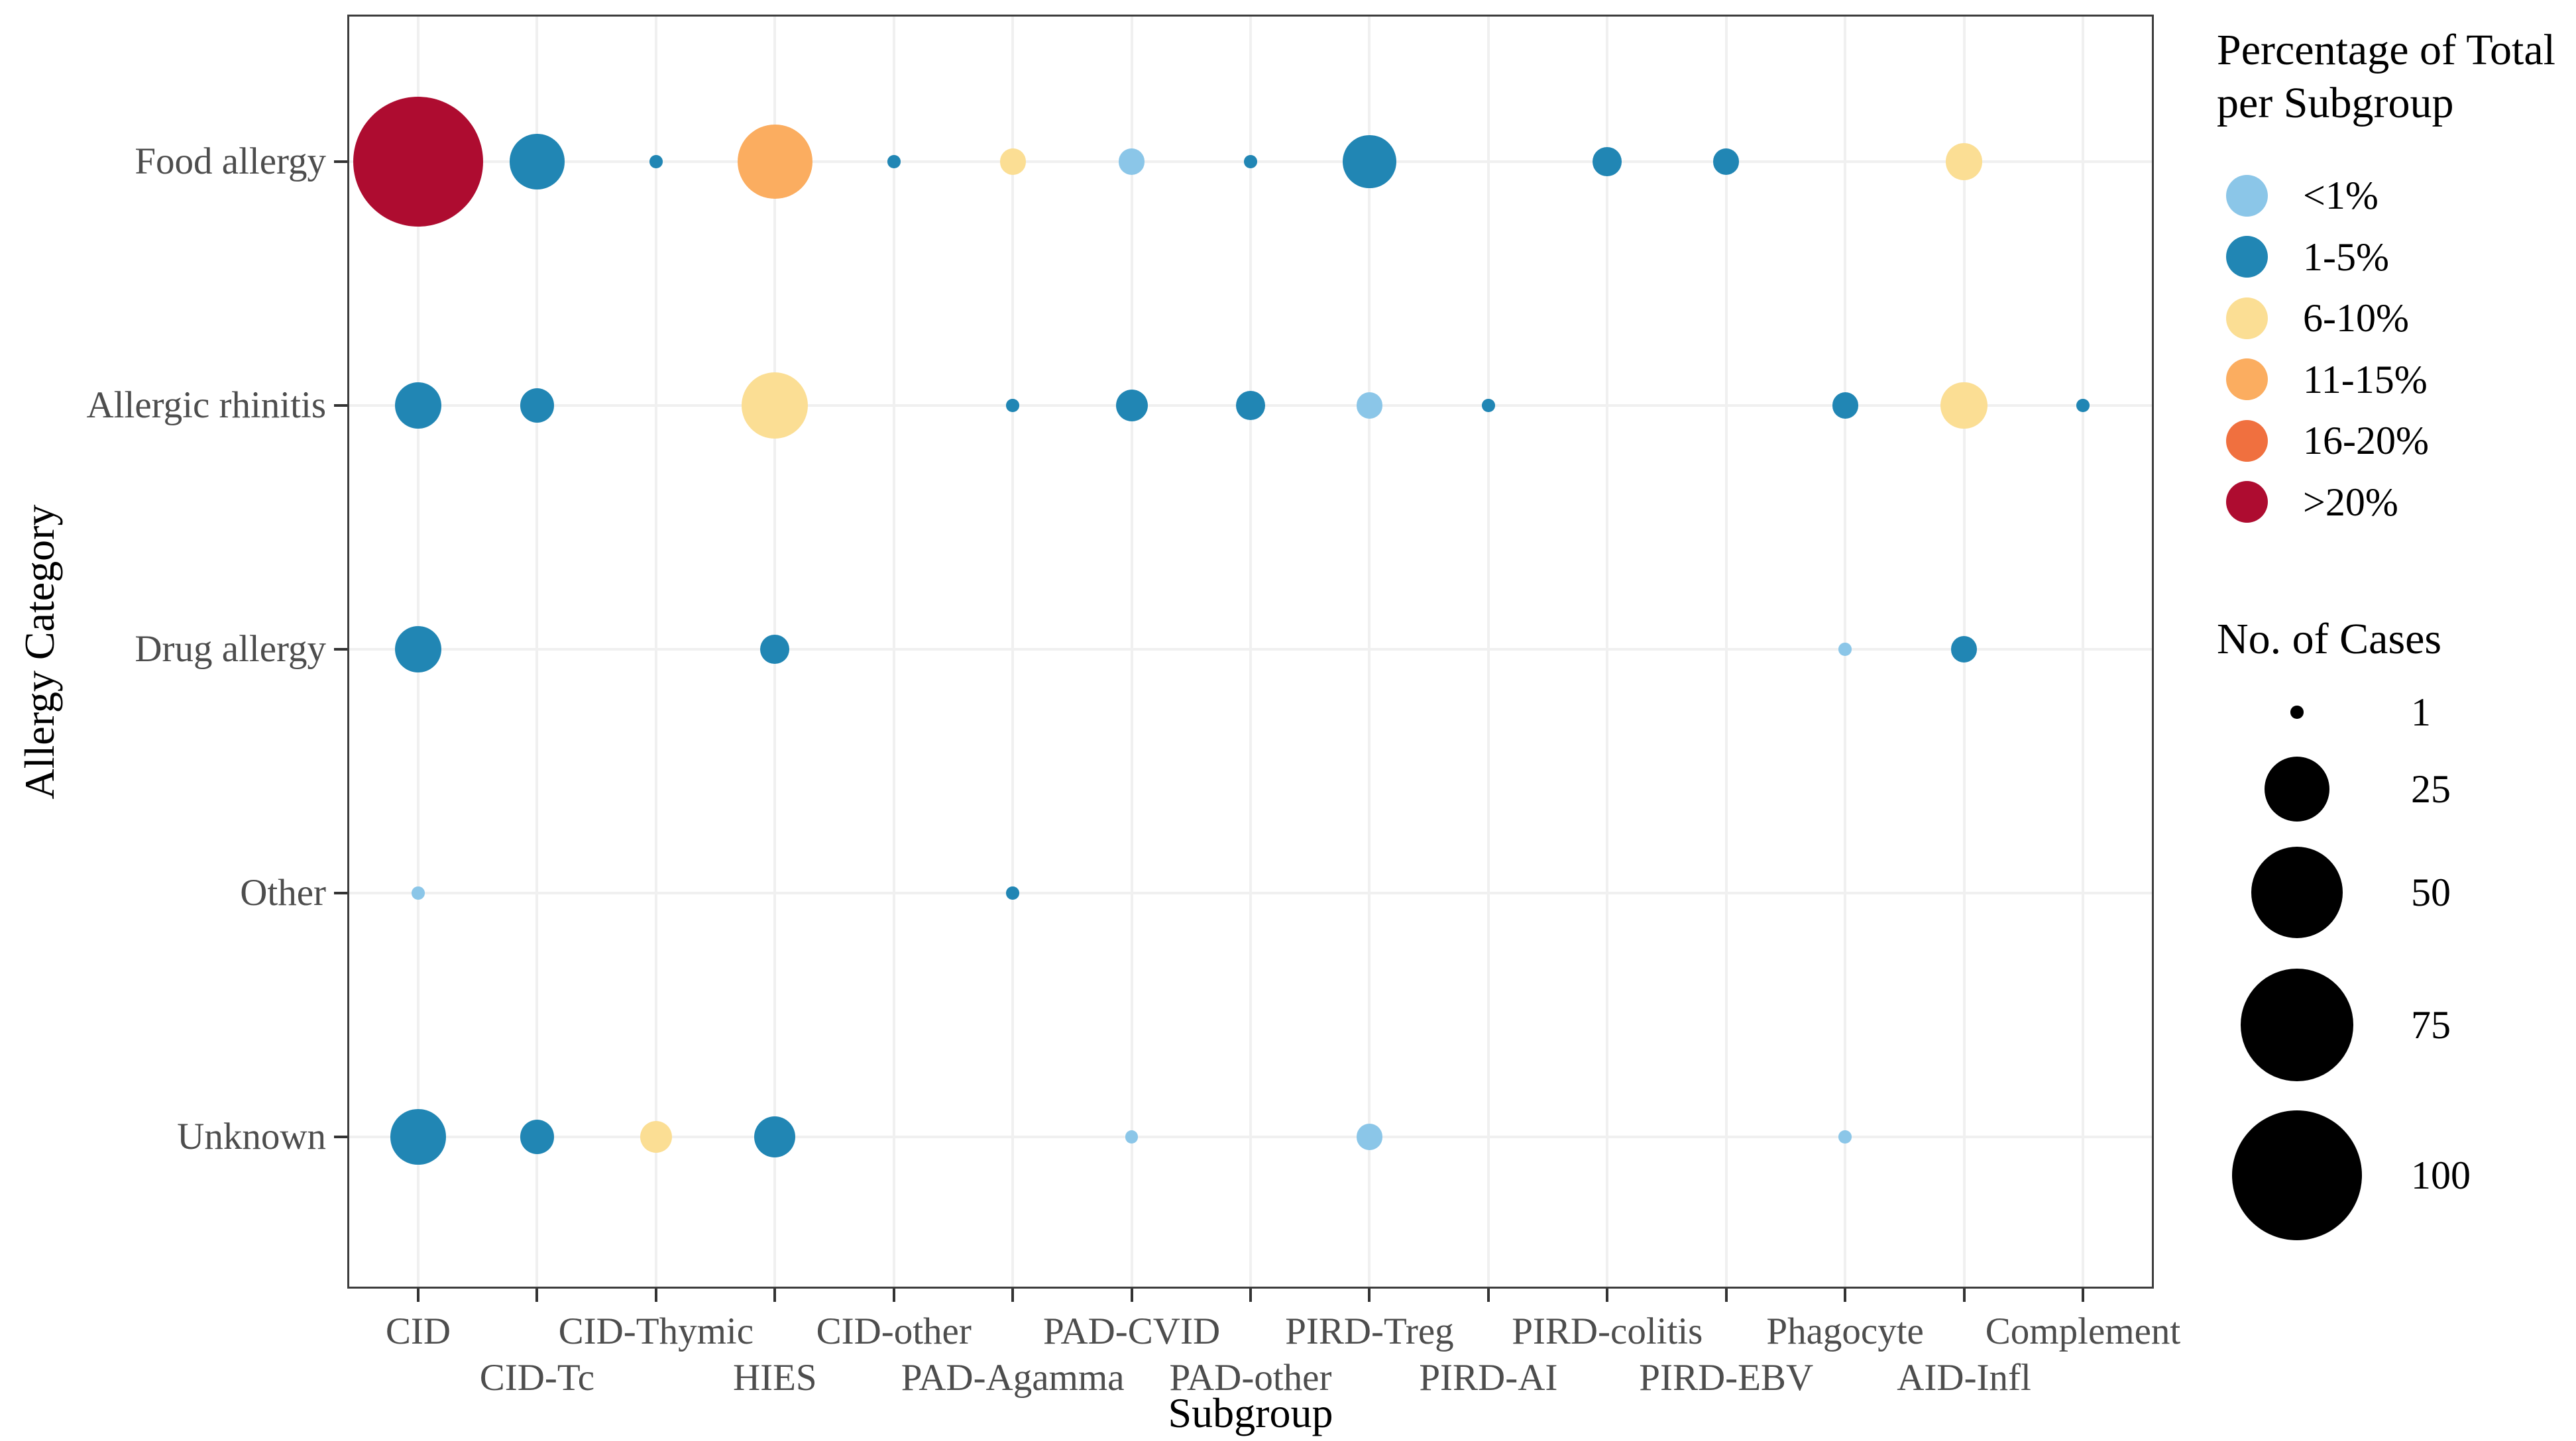 This screenshot has height=1441, width=2576. What do you see at coordinates (1607, 1331) in the screenshot?
I see `x-tick-label: PIRD-colitis` at bounding box center [1607, 1331].